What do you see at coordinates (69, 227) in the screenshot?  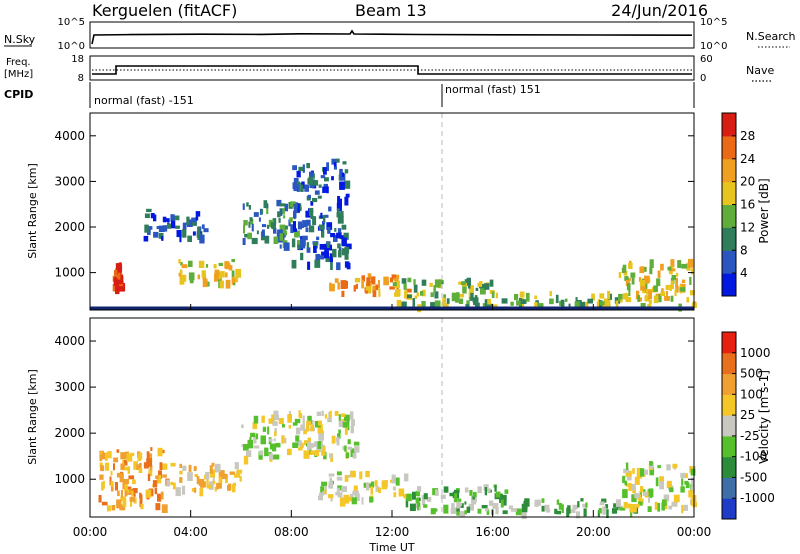 I see `y-tick-label: 2000` at bounding box center [69, 227].